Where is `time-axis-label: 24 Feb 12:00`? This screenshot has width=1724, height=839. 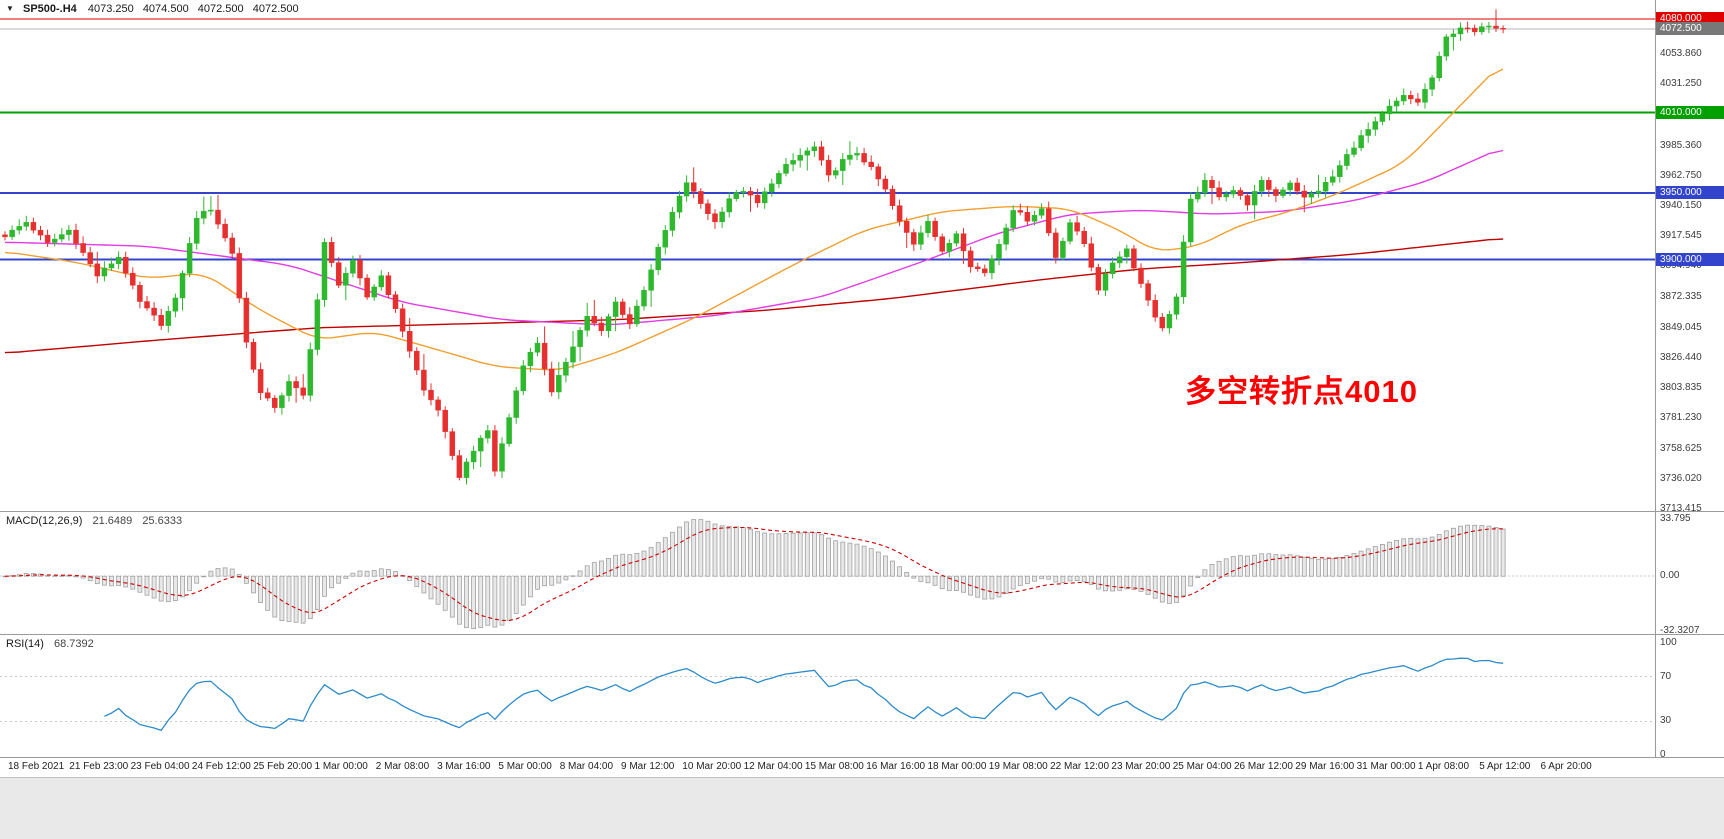 time-axis-label: 24 Feb 12:00 is located at coordinates (221, 766).